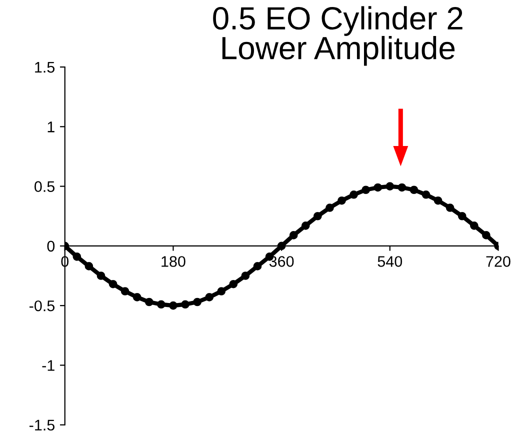  Describe the element at coordinates (390, 261) in the screenshot. I see `x-tick-label: 540` at that location.